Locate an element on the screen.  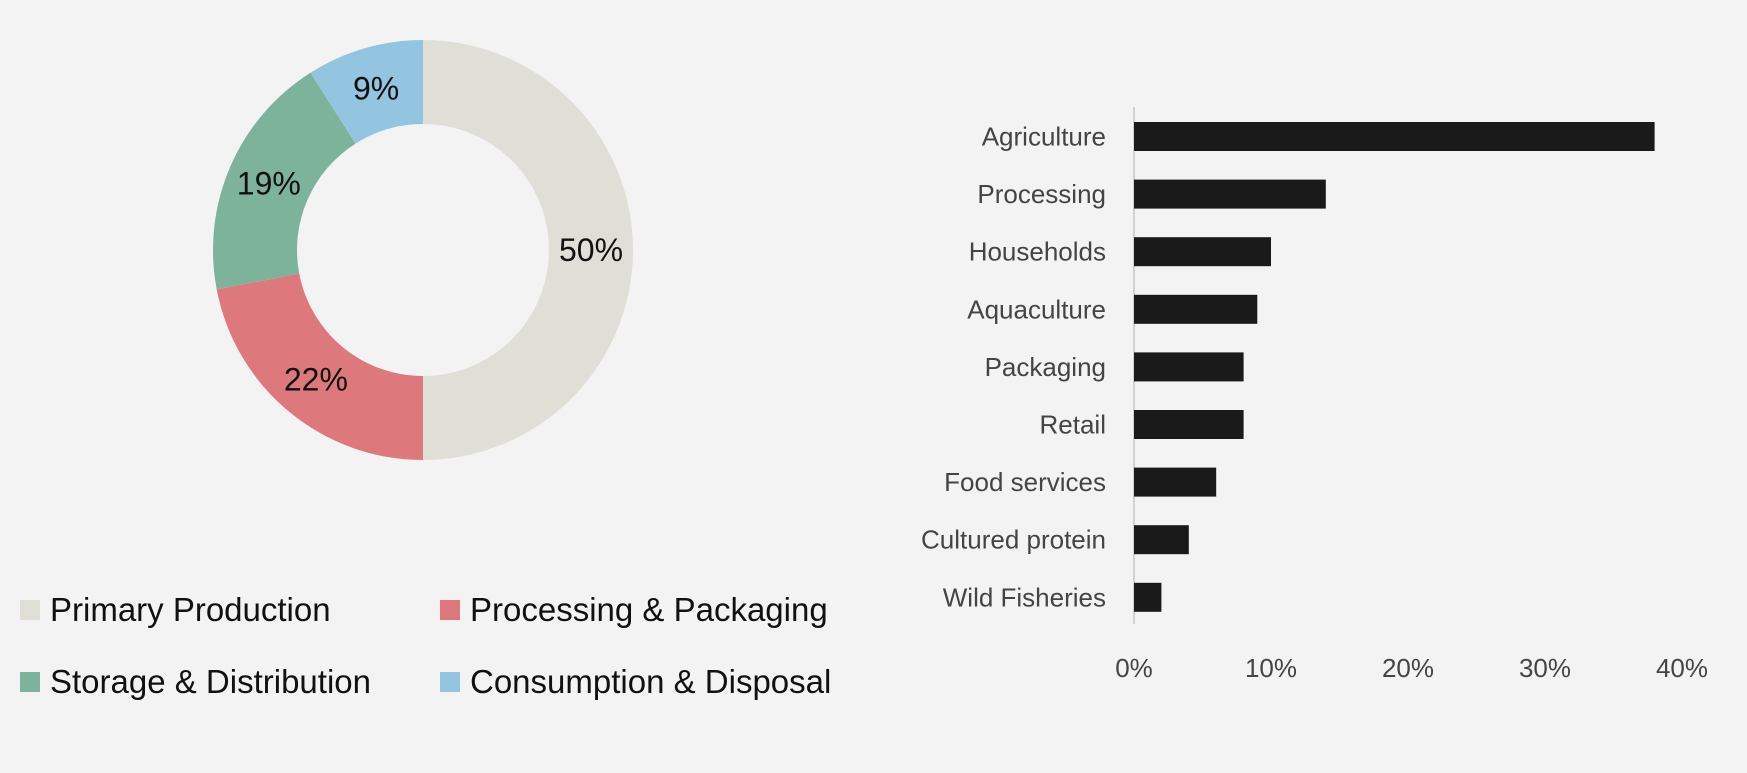
legend-item-consumption-disposal: Consumption & Disposal is located at coordinates (670, 682).